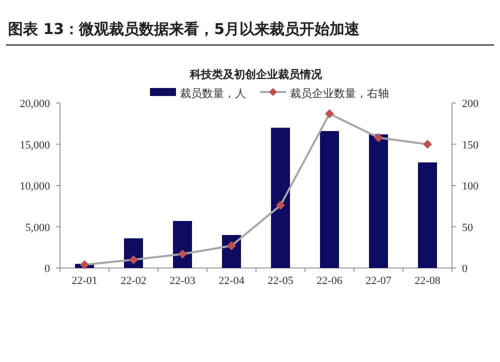  Describe the element at coordinates (184, 29) in the screenshot. I see `title: 图表 13：微观裁员数据来看，5月以来裁员开始加速` at that location.